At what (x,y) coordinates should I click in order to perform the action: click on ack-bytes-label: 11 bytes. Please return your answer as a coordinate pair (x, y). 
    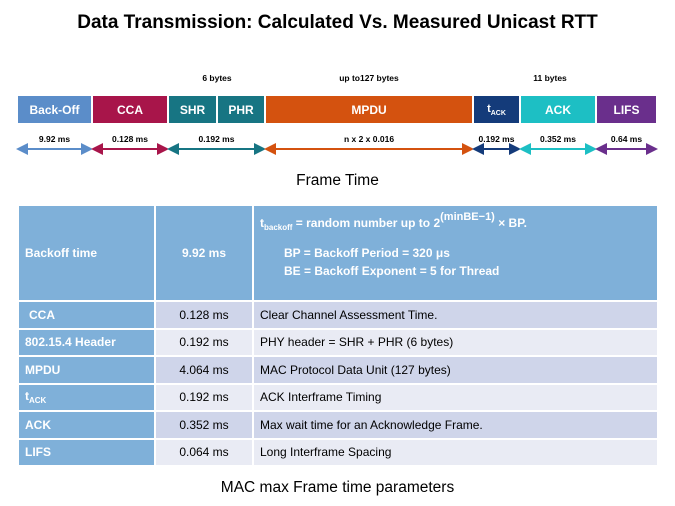
    Looking at the image, I should click on (550, 78).